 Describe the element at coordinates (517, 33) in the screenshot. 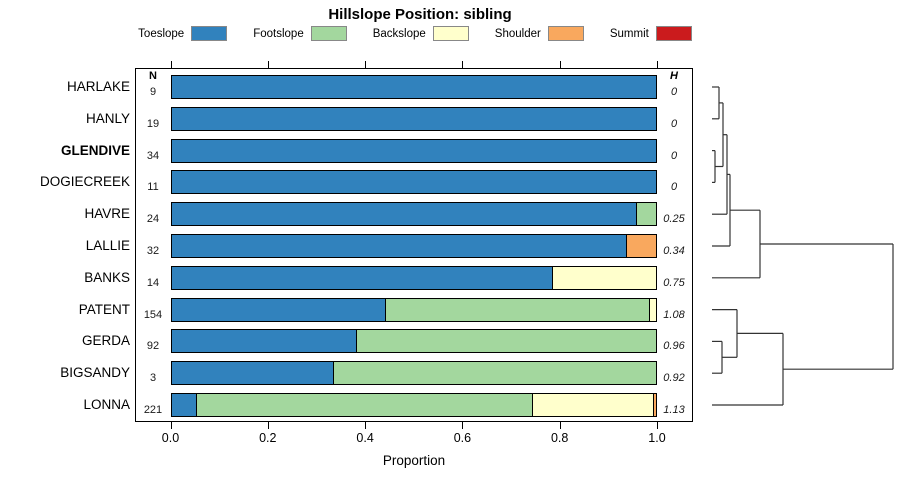

I see `legend-item-label: Shoulder` at that location.